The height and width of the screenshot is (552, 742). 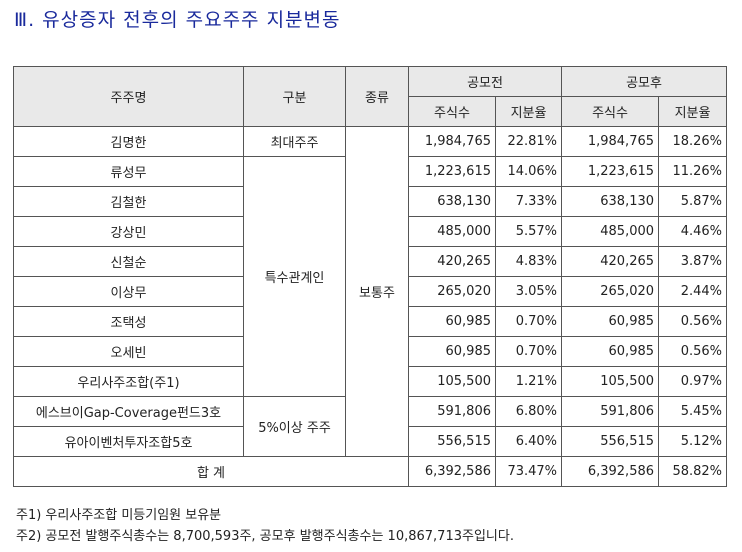 What do you see at coordinates (610, 201) in the screenshot?
I see `after-shares: 638,130` at bounding box center [610, 201].